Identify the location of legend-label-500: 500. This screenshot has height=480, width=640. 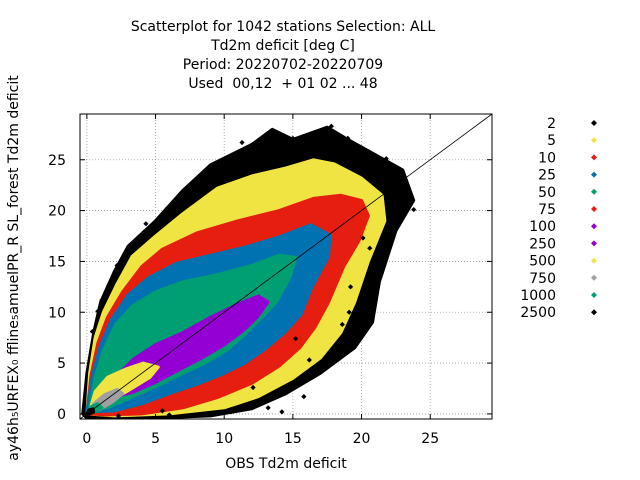
(542, 262).